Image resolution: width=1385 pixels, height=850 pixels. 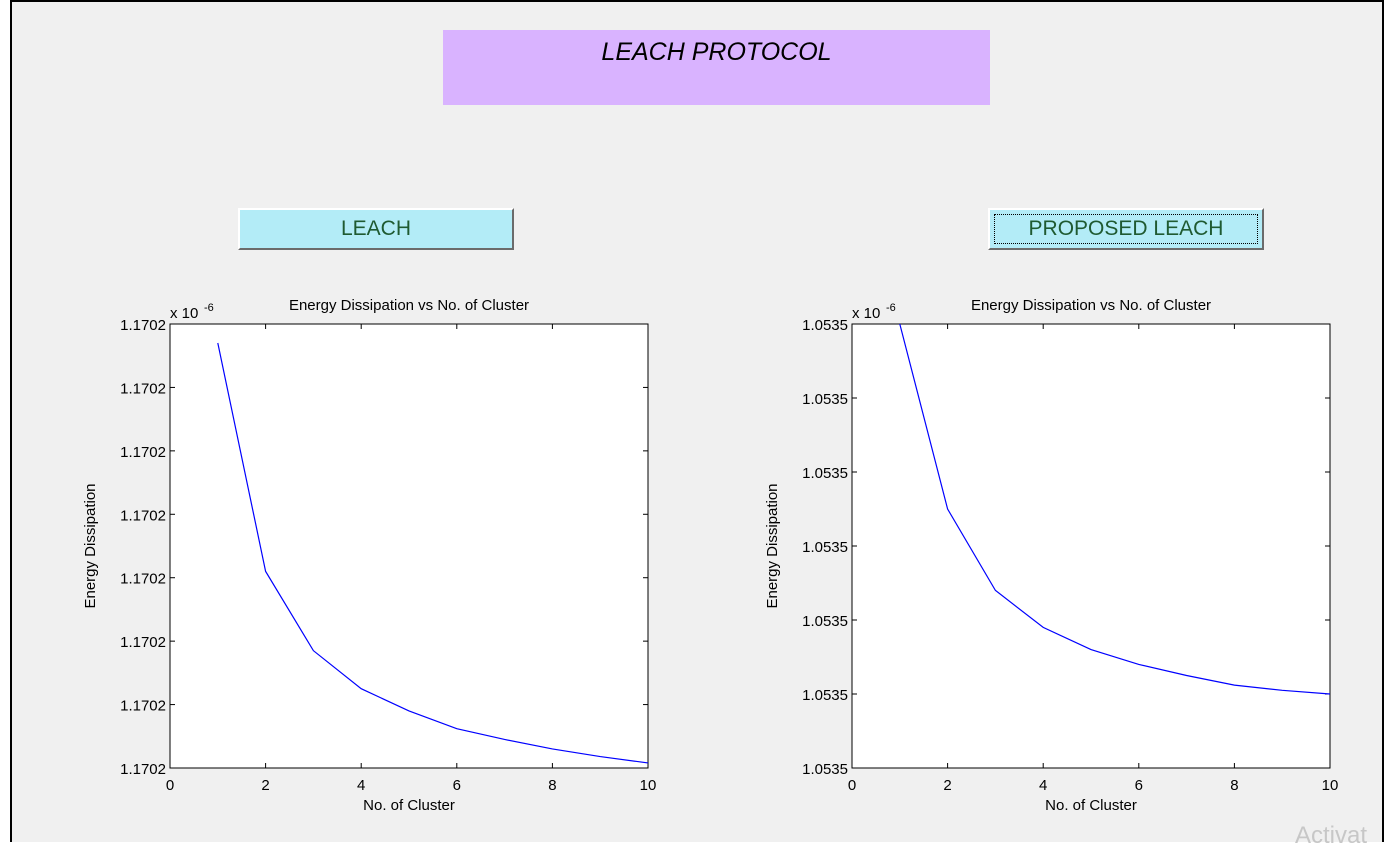 What do you see at coordinates (716, 52) in the screenshot?
I see `page-title: LEACH PROTOCOL` at bounding box center [716, 52].